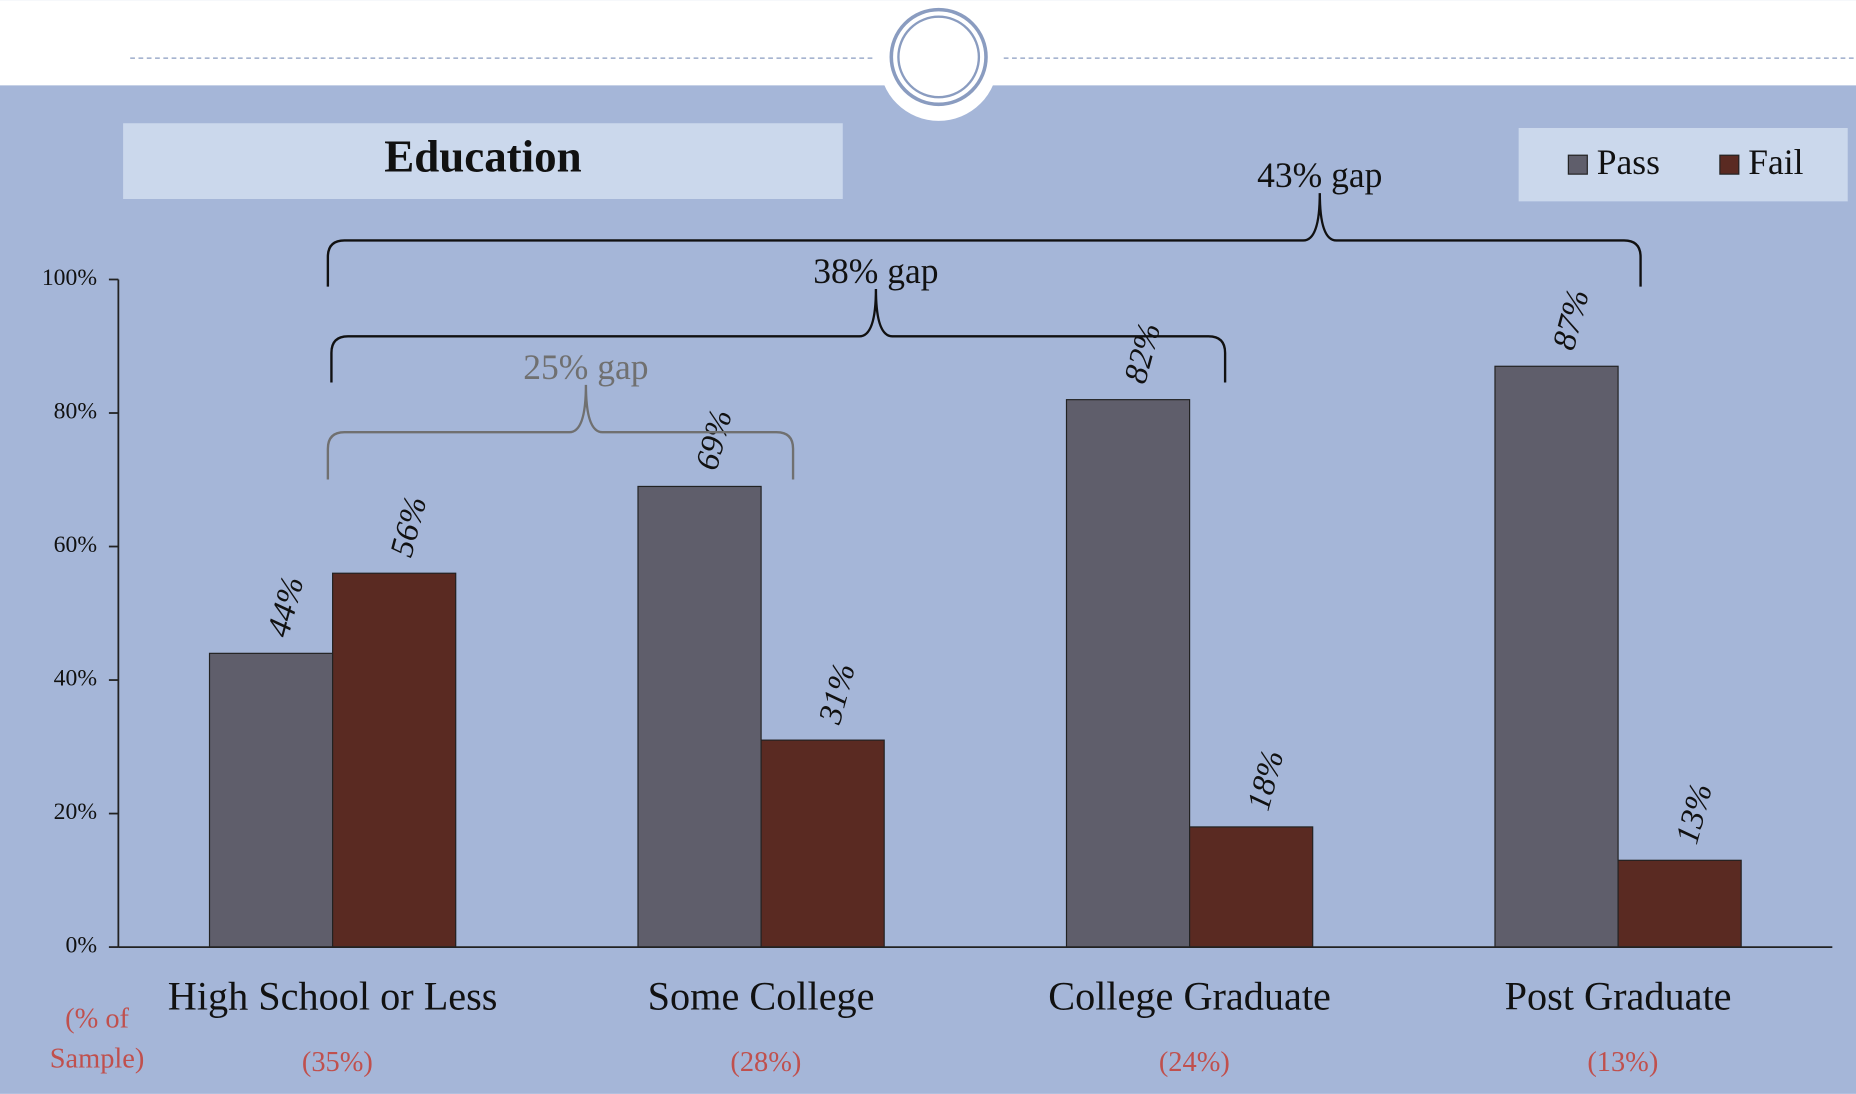  I want to click on gap-label: 43% gap, so click(1319, 175).